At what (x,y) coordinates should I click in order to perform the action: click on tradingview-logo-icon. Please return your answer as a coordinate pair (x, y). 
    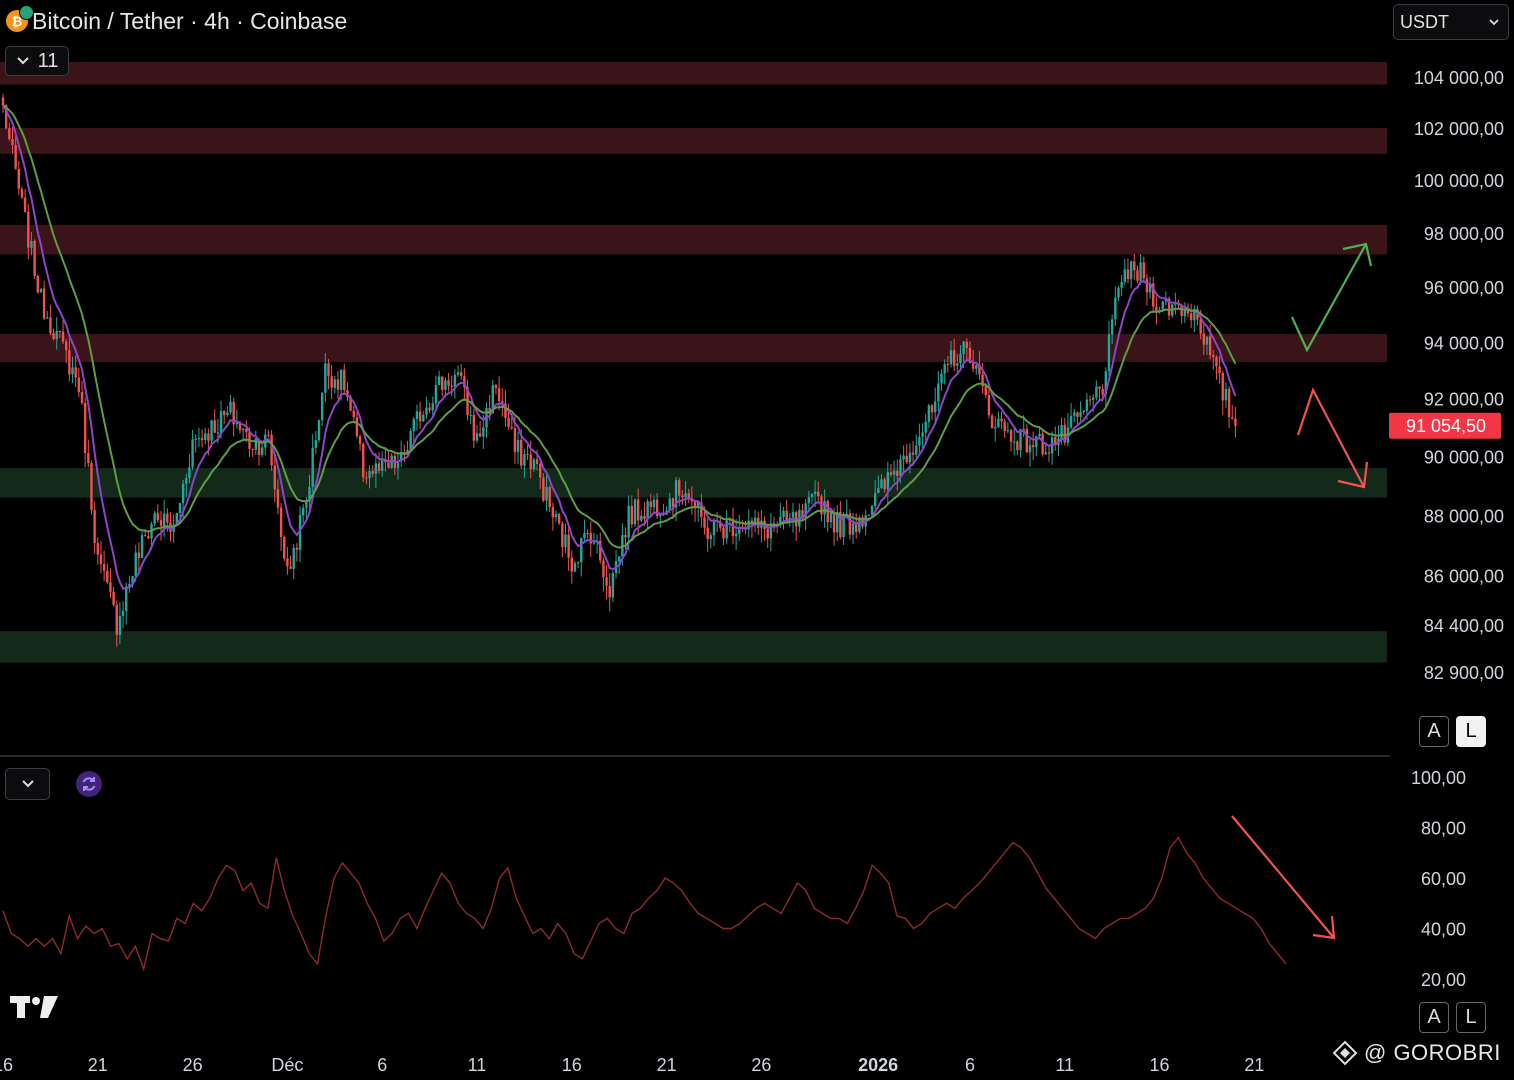
    Looking at the image, I should click on (35, 1007).